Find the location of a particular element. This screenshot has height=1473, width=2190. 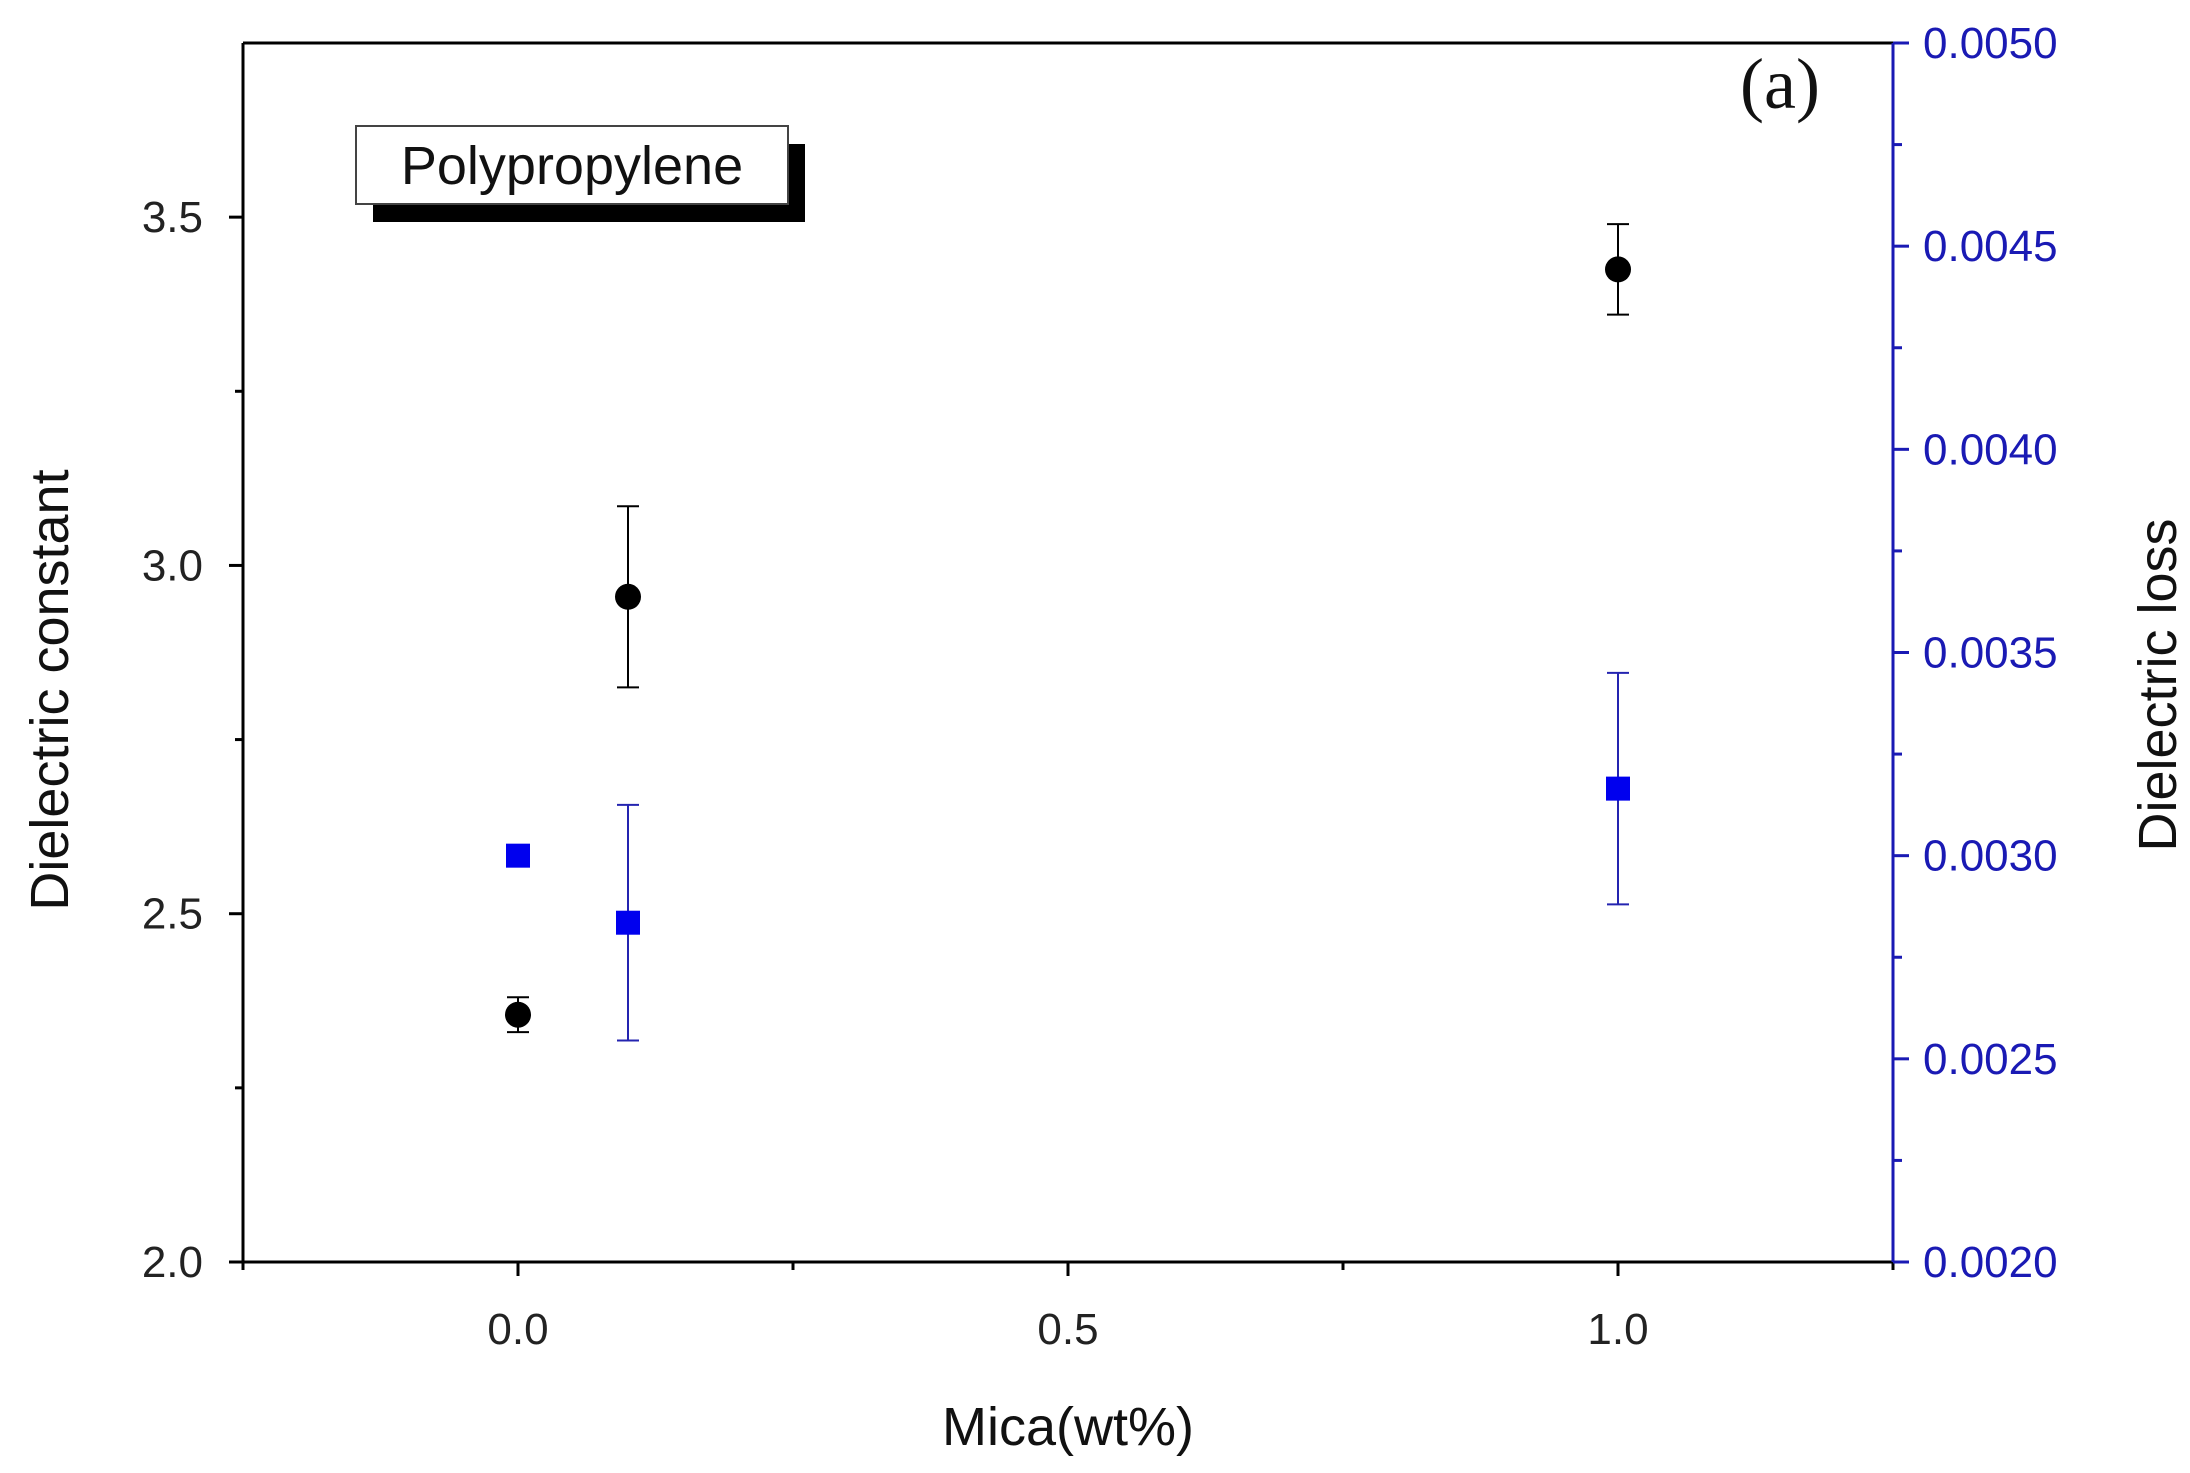

right-y-tick-label: 0.0020 is located at coordinates (1990, 1262).